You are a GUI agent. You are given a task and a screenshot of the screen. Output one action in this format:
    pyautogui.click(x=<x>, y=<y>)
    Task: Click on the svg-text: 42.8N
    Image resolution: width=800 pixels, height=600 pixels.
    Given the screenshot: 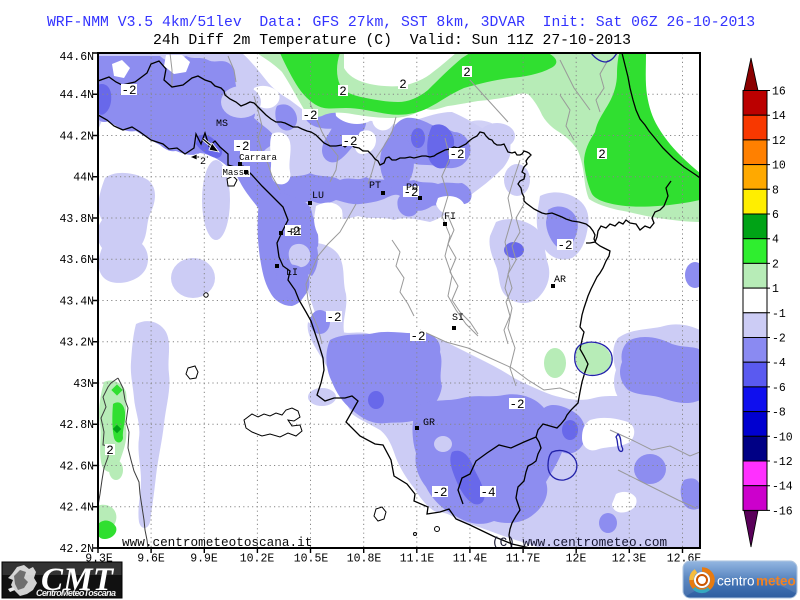 What is the action you would take?
    pyautogui.click(x=76, y=425)
    